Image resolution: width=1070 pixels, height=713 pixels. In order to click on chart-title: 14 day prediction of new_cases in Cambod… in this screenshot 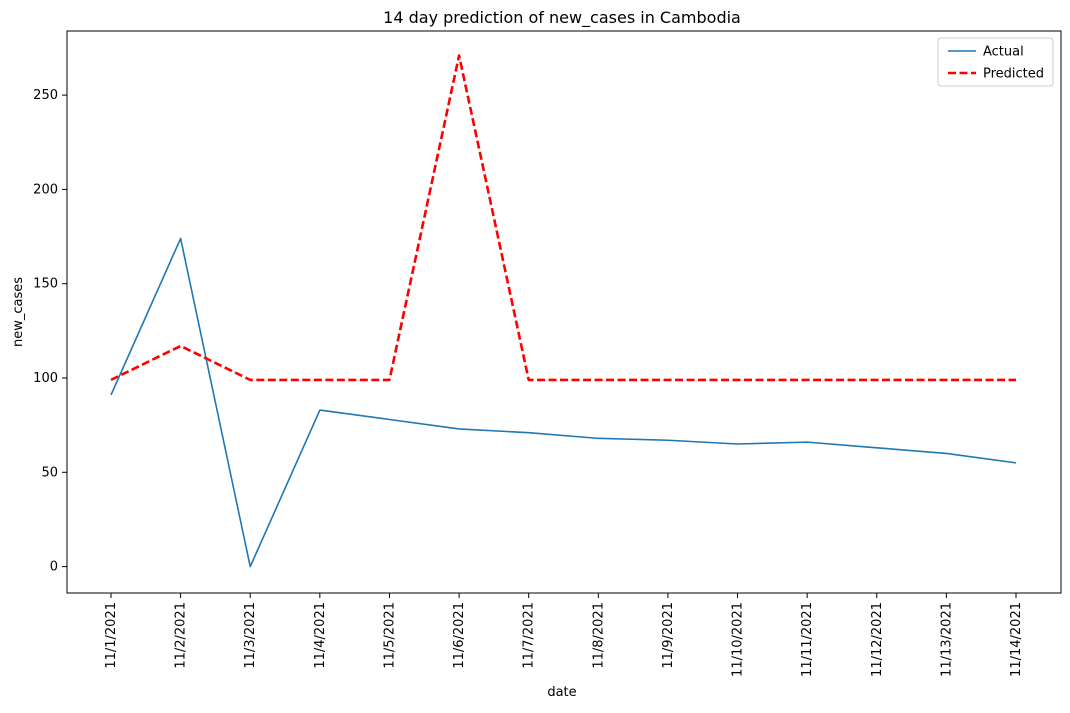, I will do `click(562, 18)`.